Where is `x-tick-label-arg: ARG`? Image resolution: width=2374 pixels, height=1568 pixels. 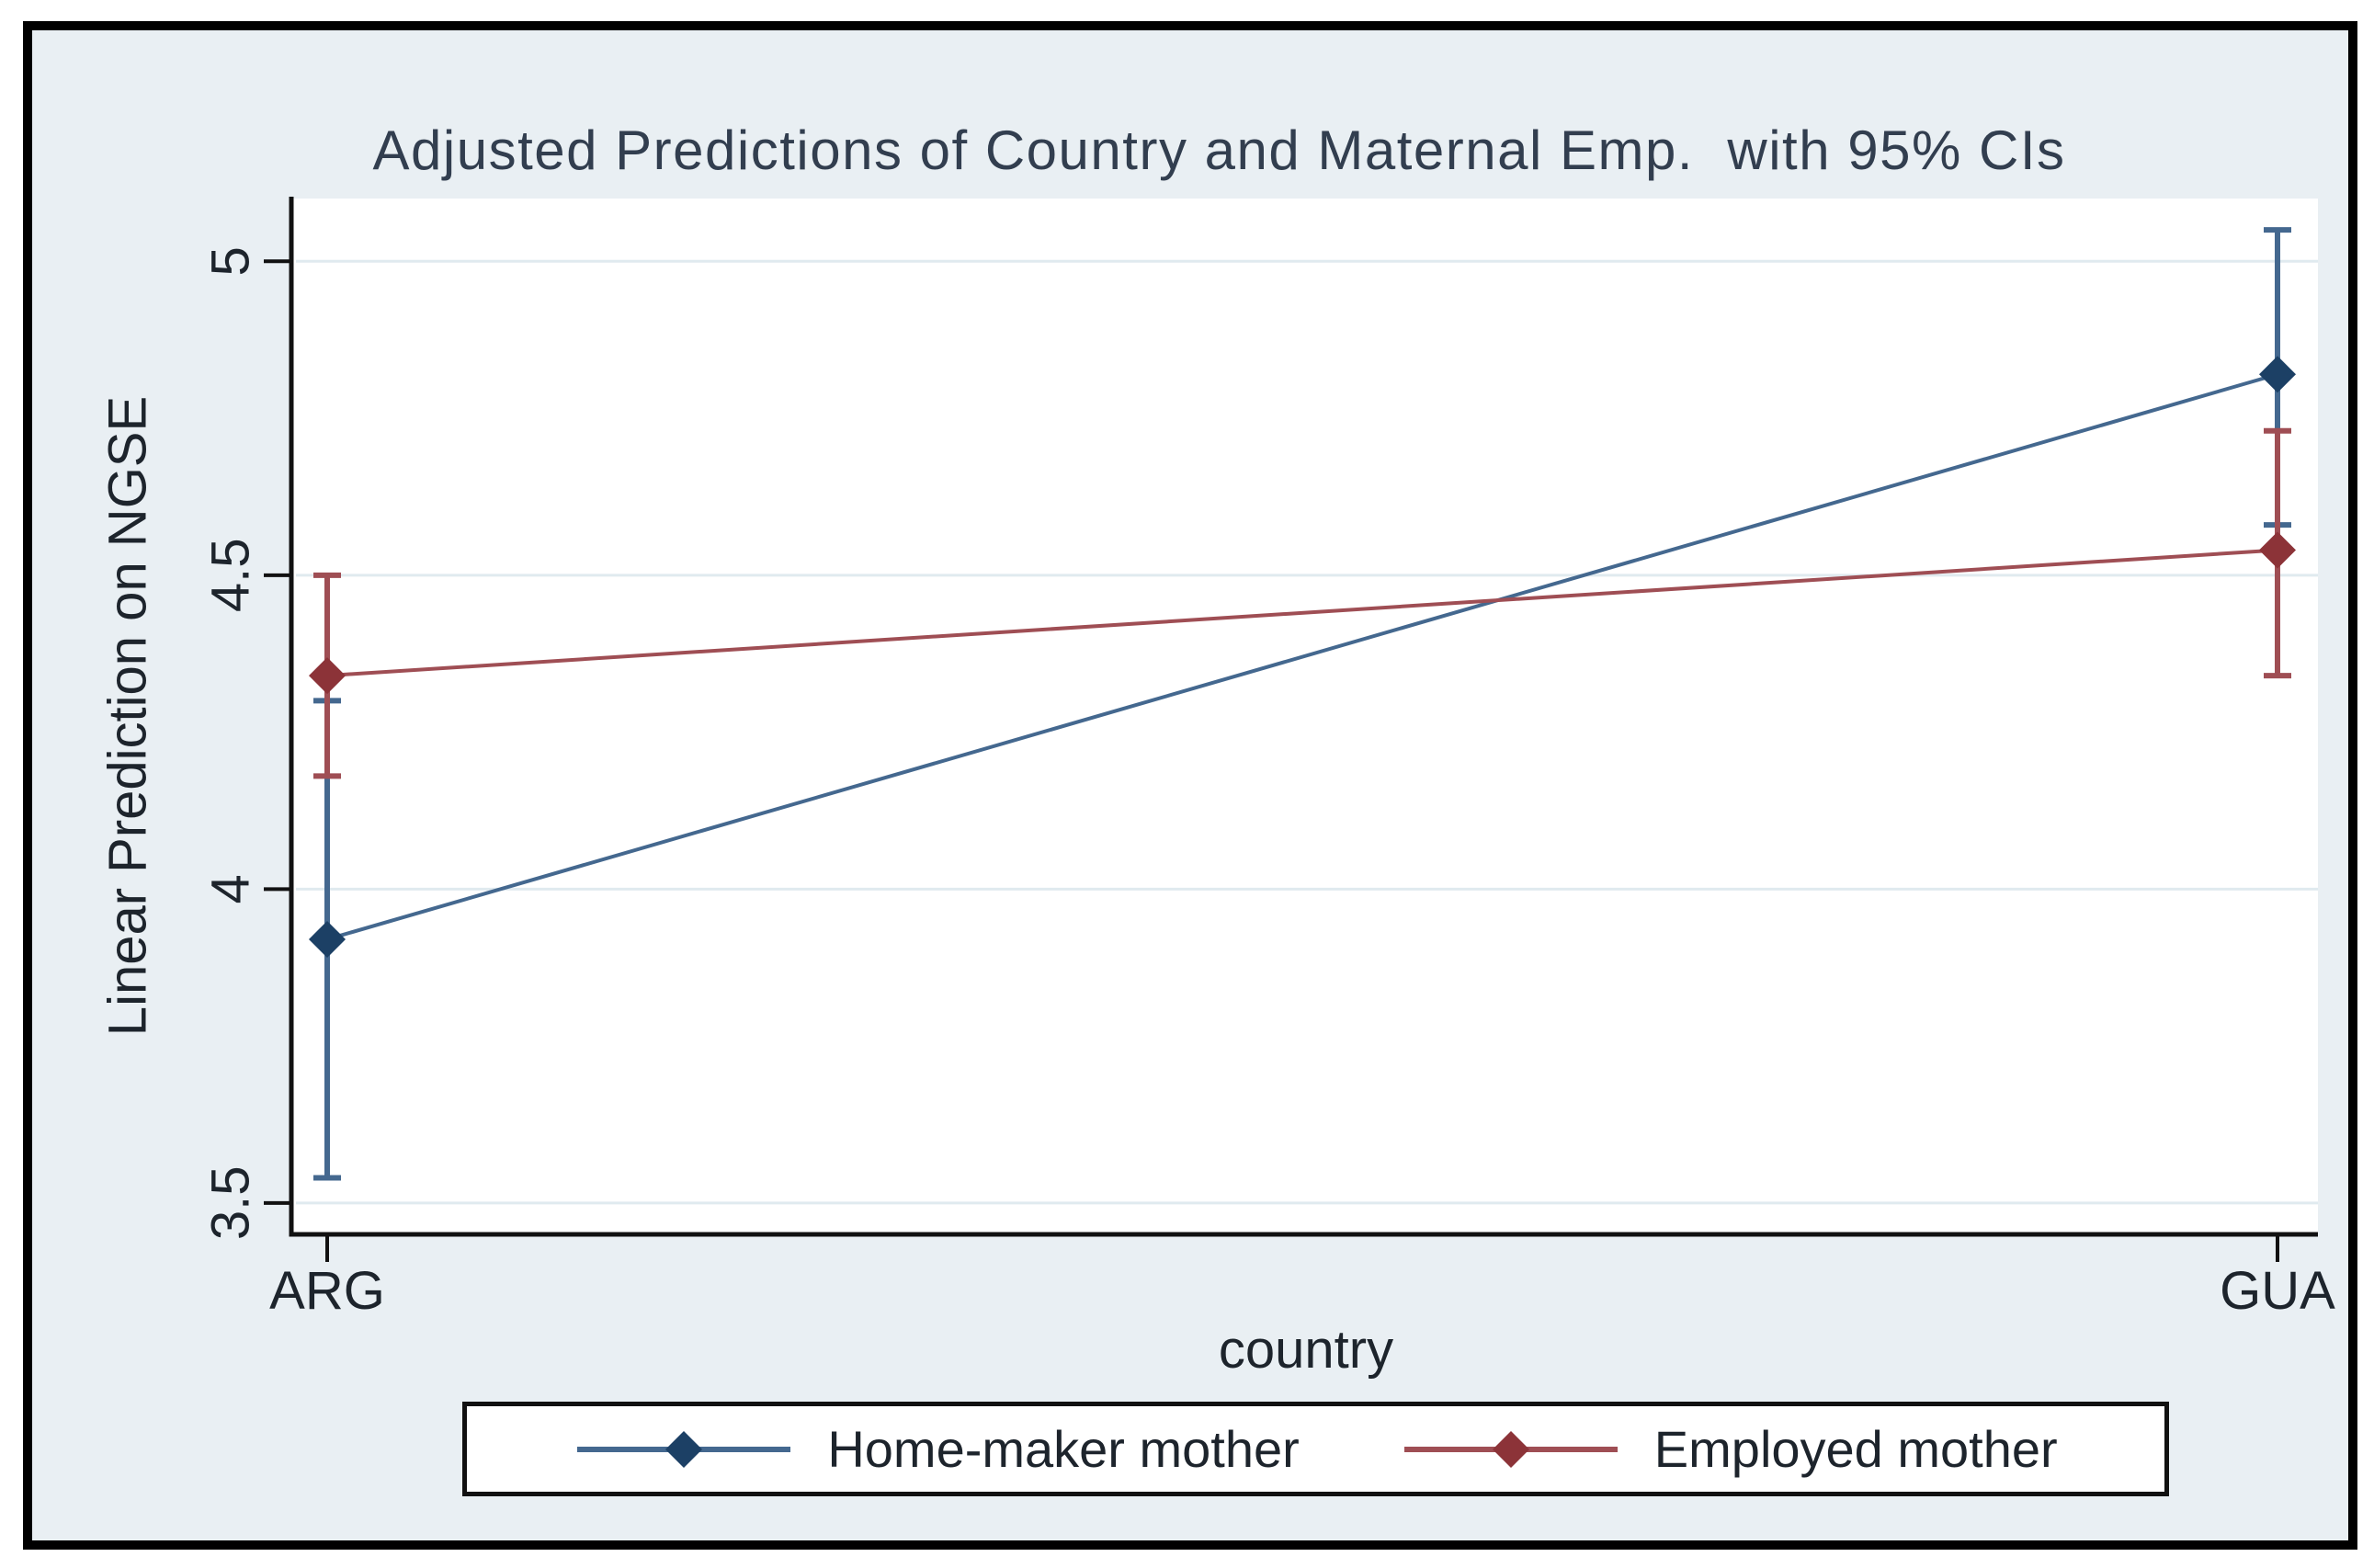
x-tick-label-arg: ARG is located at coordinates (327, 1291).